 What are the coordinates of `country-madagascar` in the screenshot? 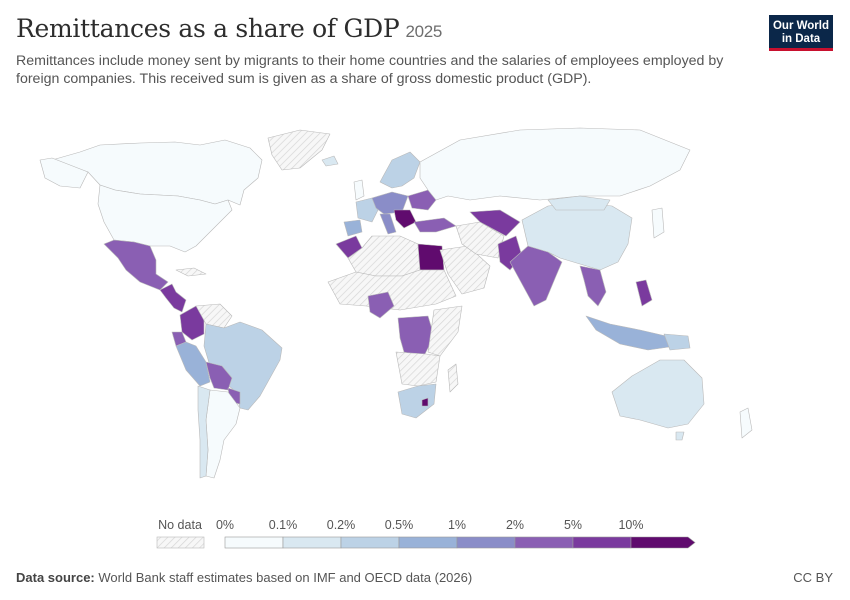 It's located at (453, 378).